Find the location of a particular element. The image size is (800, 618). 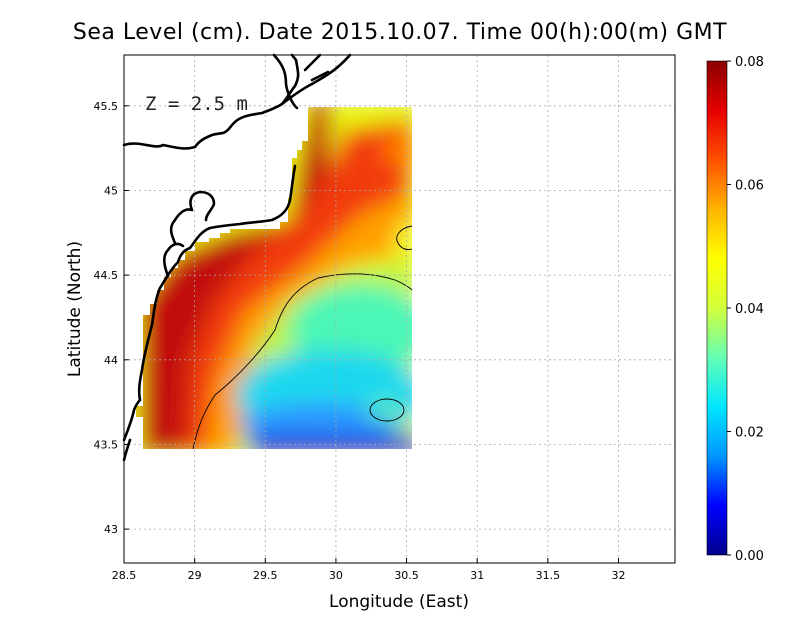

colorbar is located at coordinates (717, 308).